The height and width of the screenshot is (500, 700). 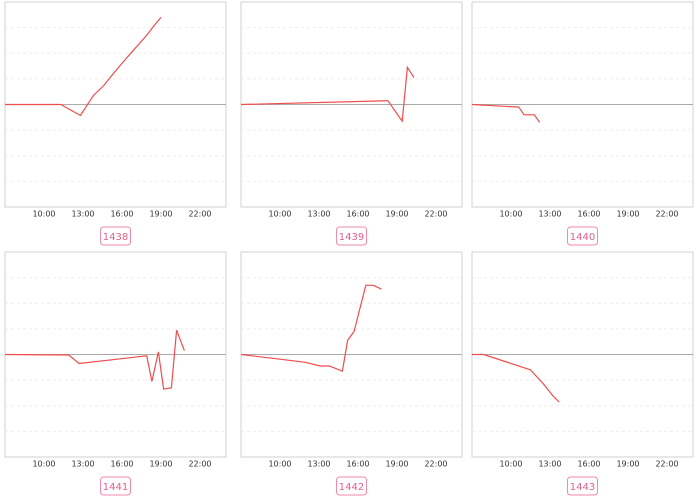 I want to click on button-label: 1443, so click(x=582, y=487).